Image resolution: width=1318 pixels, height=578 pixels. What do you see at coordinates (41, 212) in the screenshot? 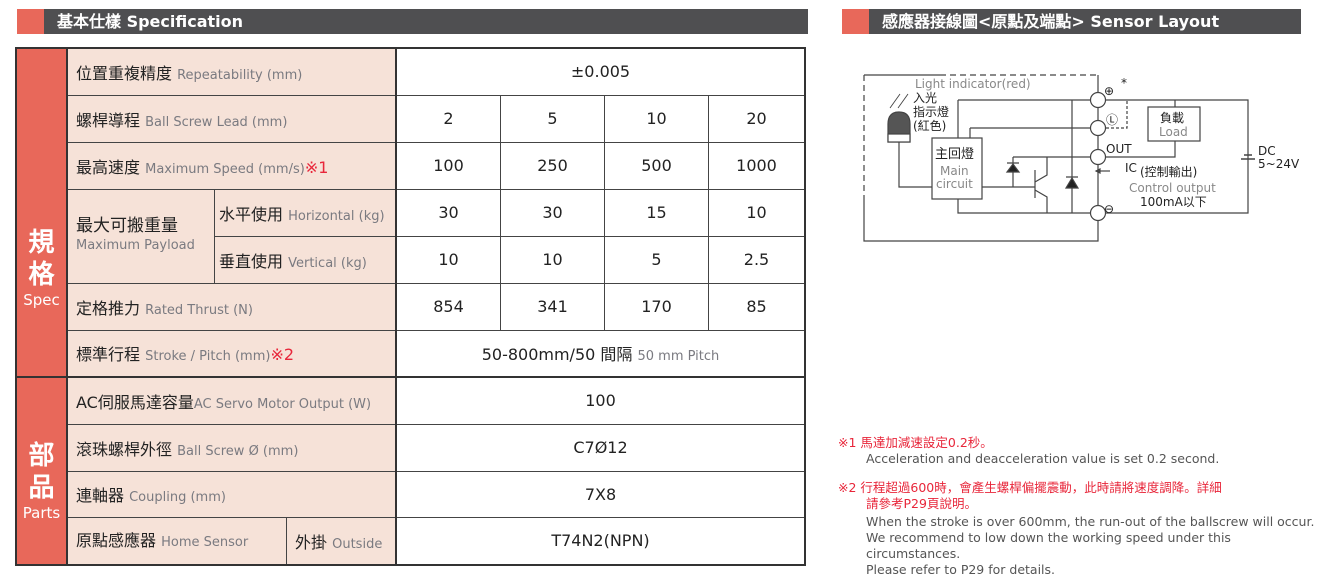
I see `side-spec: 規格 Spec` at bounding box center [41, 212].